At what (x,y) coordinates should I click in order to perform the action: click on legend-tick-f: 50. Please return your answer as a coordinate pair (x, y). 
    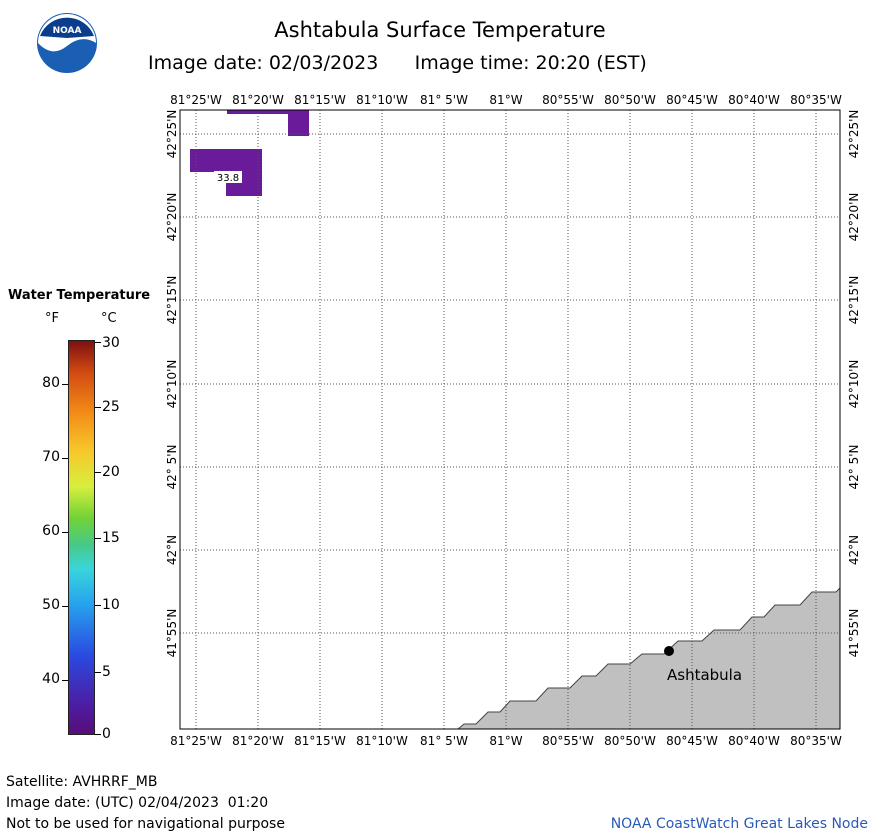
    Looking at the image, I should click on (51, 605).